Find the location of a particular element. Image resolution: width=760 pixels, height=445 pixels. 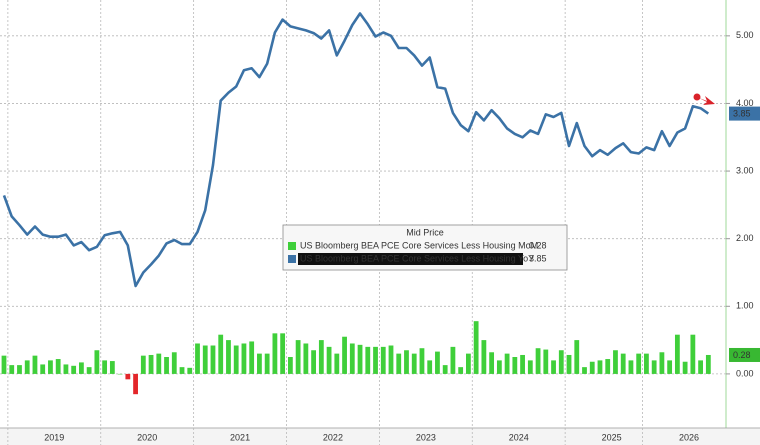

last-value-label: 3.85 is located at coordinates (742, 113).